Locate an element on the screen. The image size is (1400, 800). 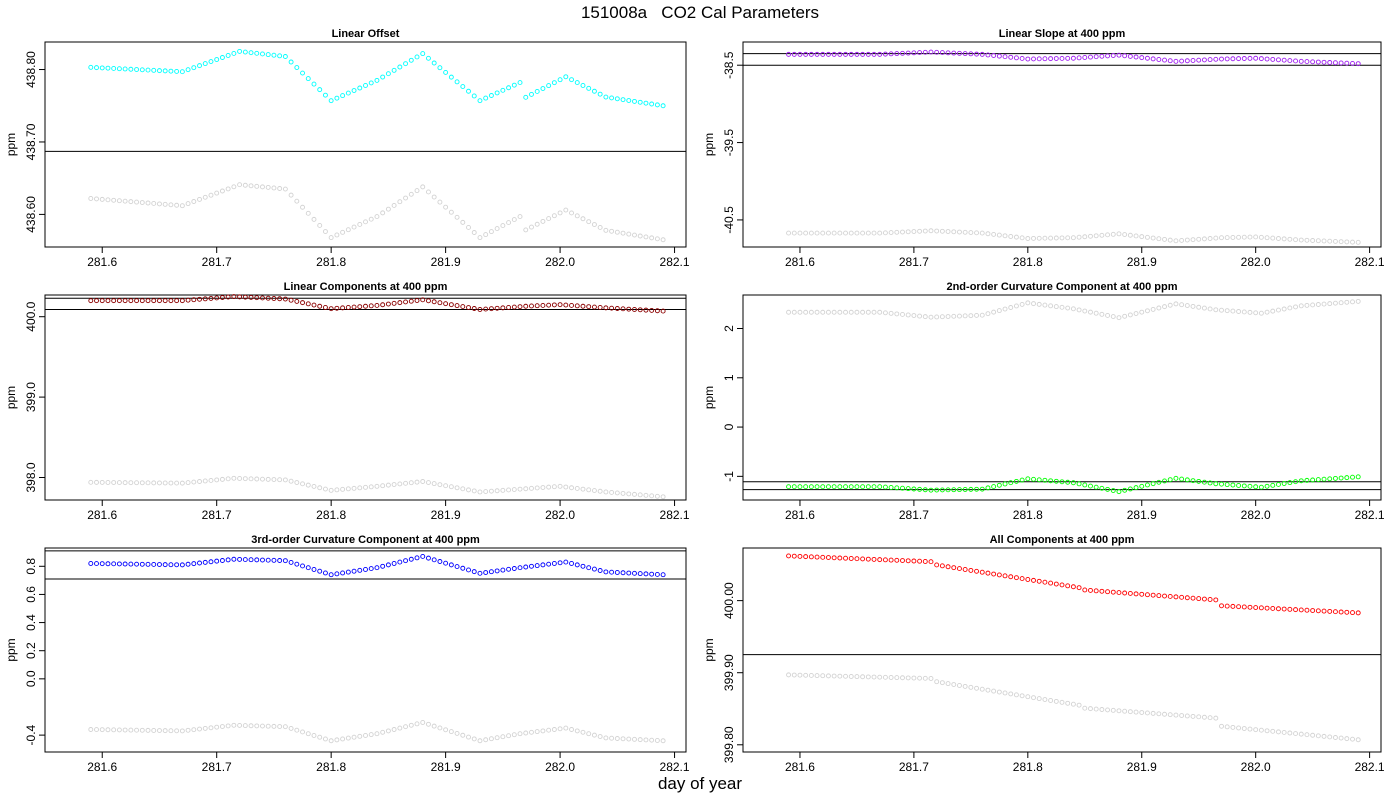
x-tick-label: 281.8 is located at coordinates (1028, 262).